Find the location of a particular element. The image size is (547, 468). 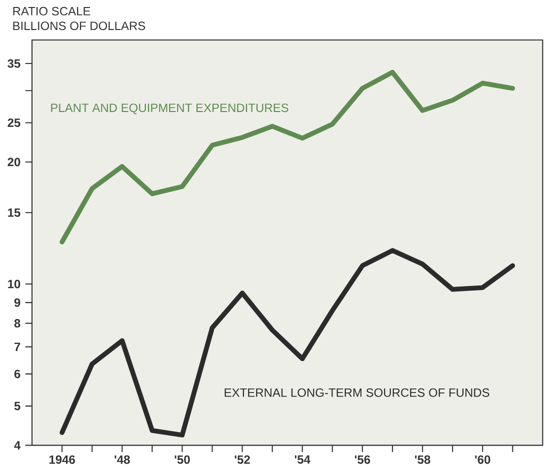

y-tick-label: 20 is located at coordinates (14, 162).